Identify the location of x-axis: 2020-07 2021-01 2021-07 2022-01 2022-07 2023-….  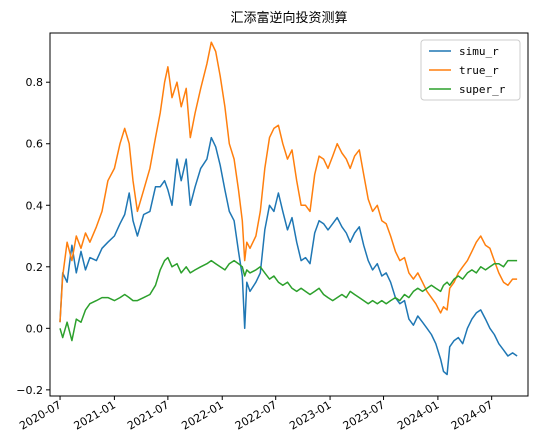
(256, 414).